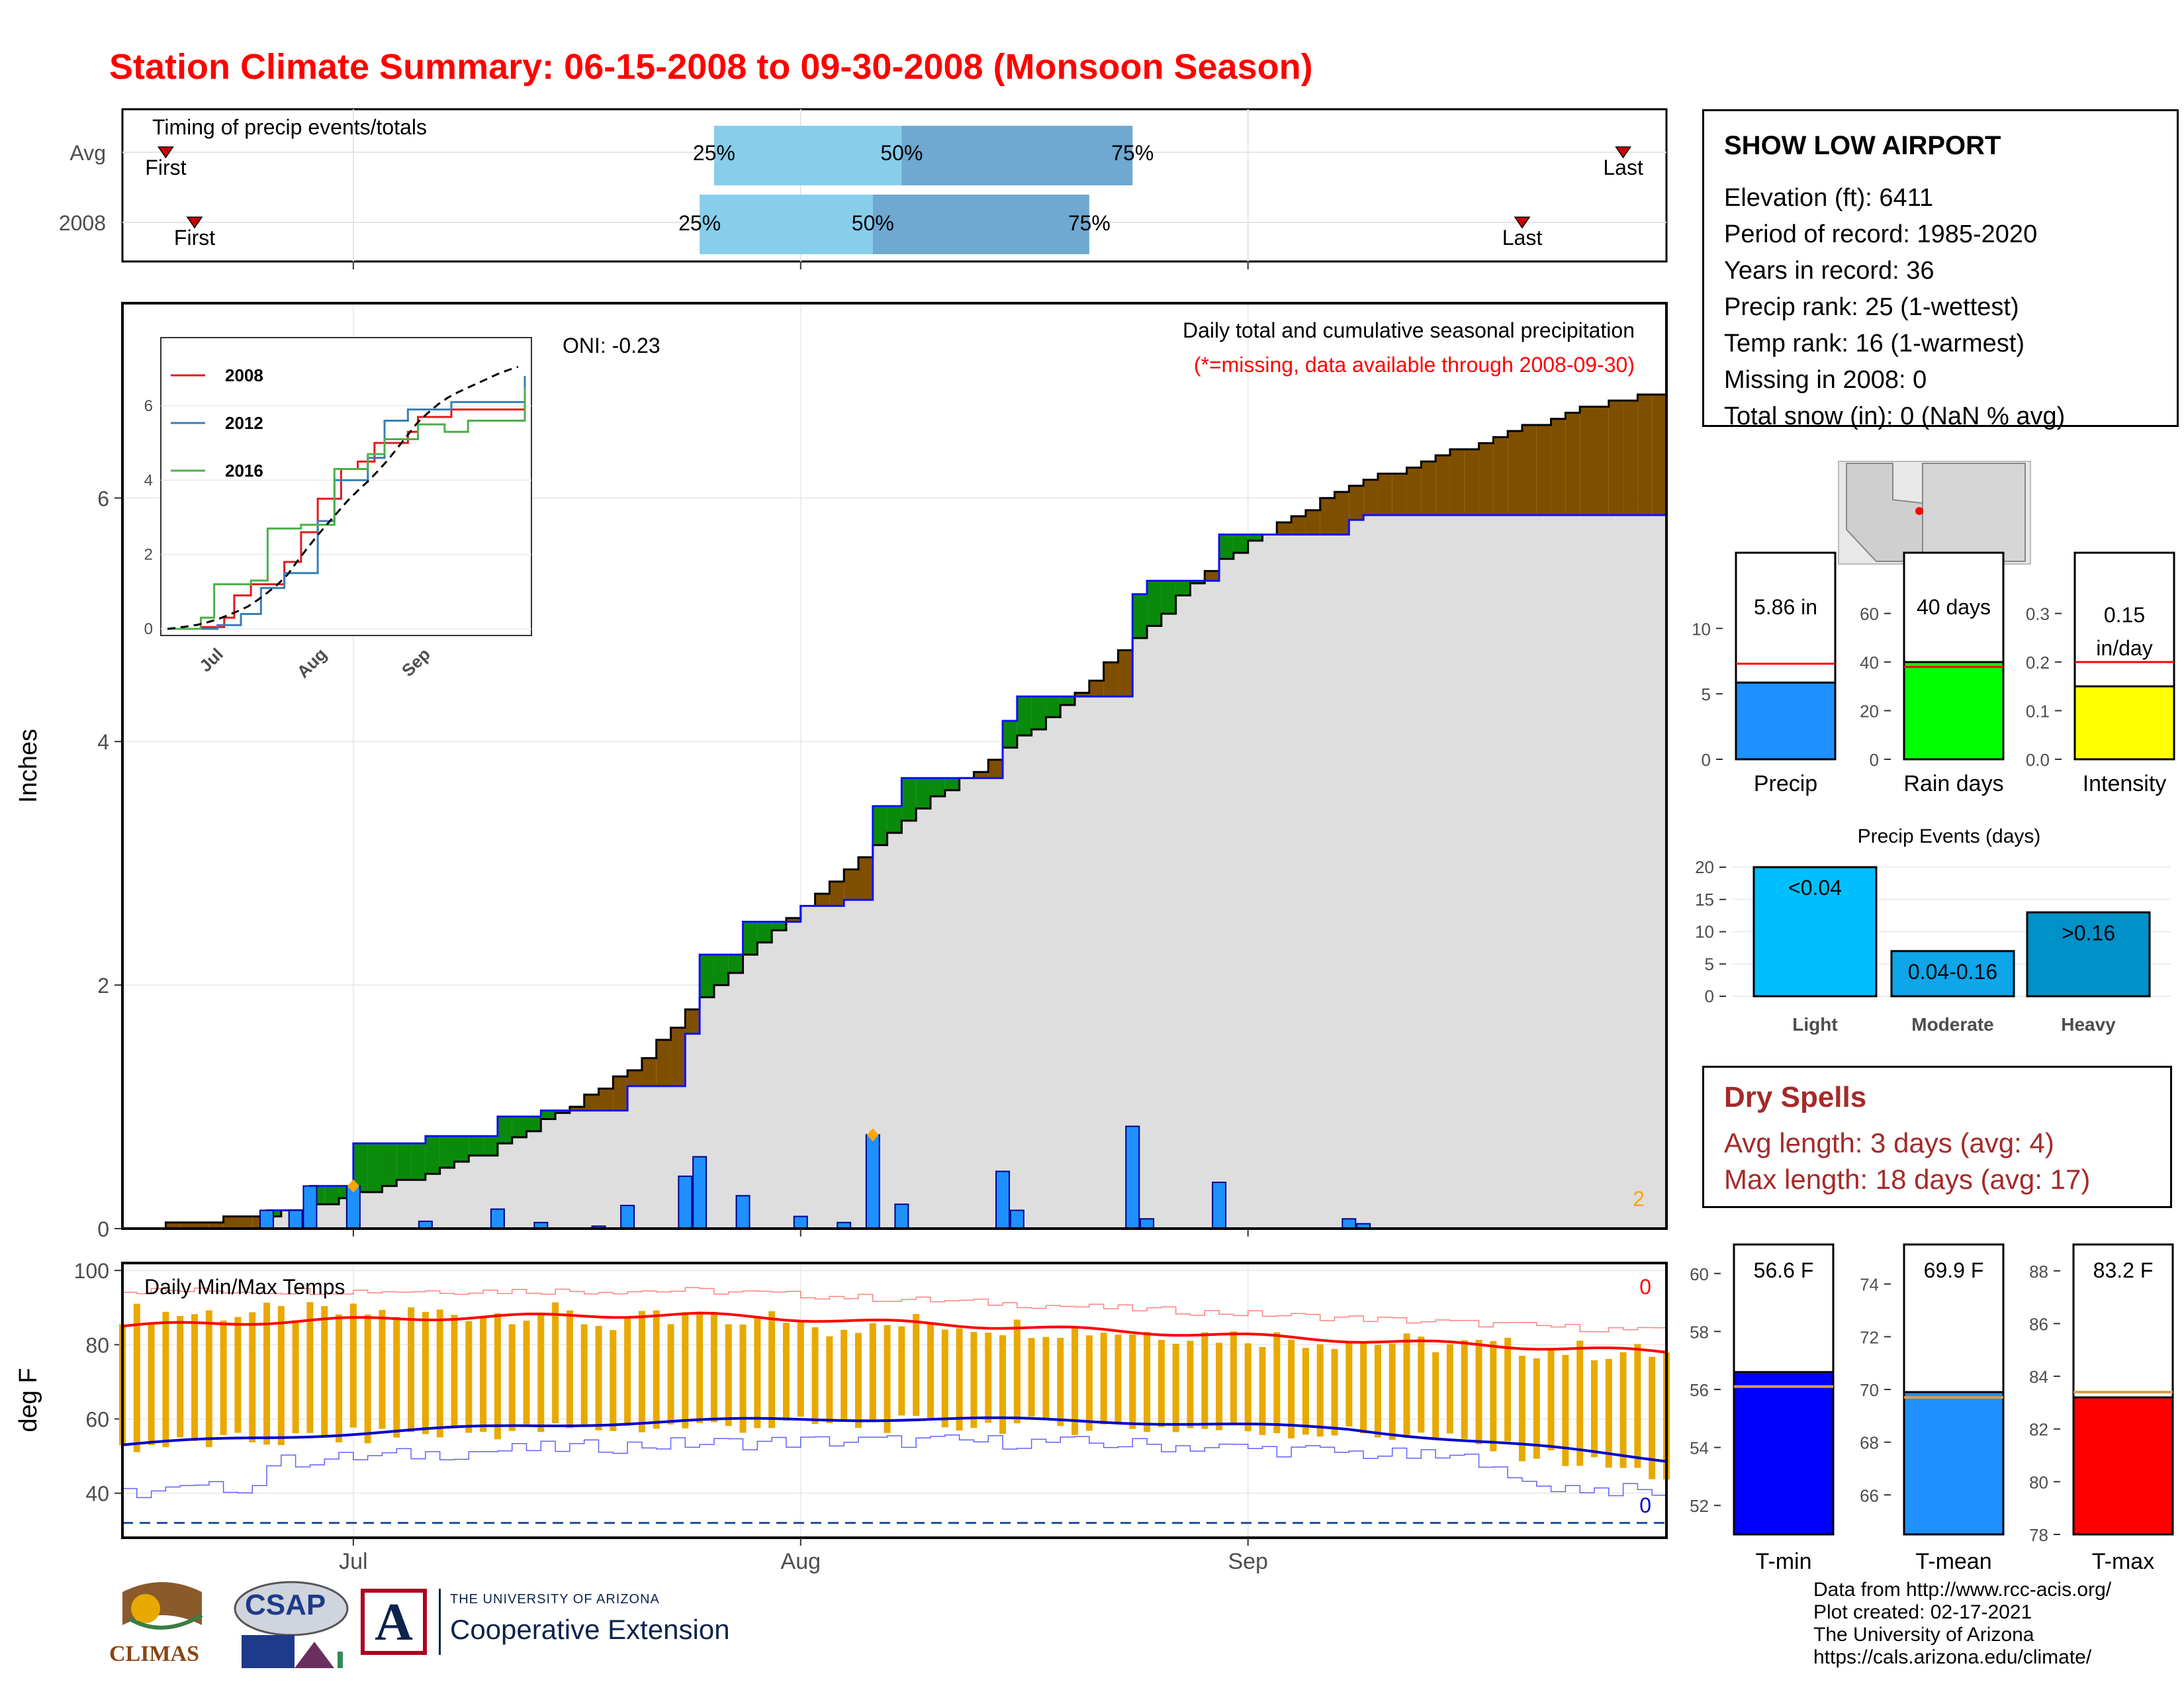 The width and height of the screenshot is (2184, 1688). I want to click on inset-y-tick-label: 2, so click(148, 555).